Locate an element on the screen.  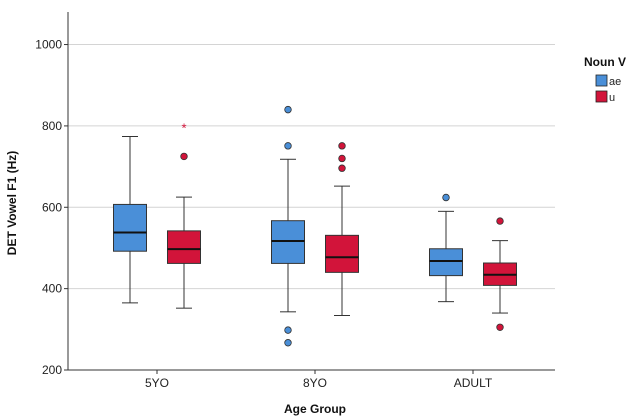
y-tick-label: 1000 is located at coordinates (48, 45).